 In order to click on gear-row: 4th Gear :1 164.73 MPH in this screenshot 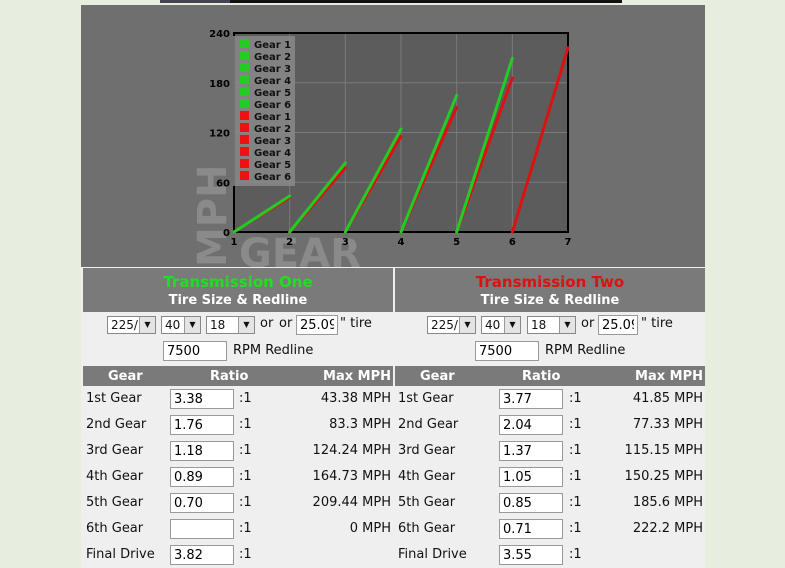, I will do `click(238, 477)`.